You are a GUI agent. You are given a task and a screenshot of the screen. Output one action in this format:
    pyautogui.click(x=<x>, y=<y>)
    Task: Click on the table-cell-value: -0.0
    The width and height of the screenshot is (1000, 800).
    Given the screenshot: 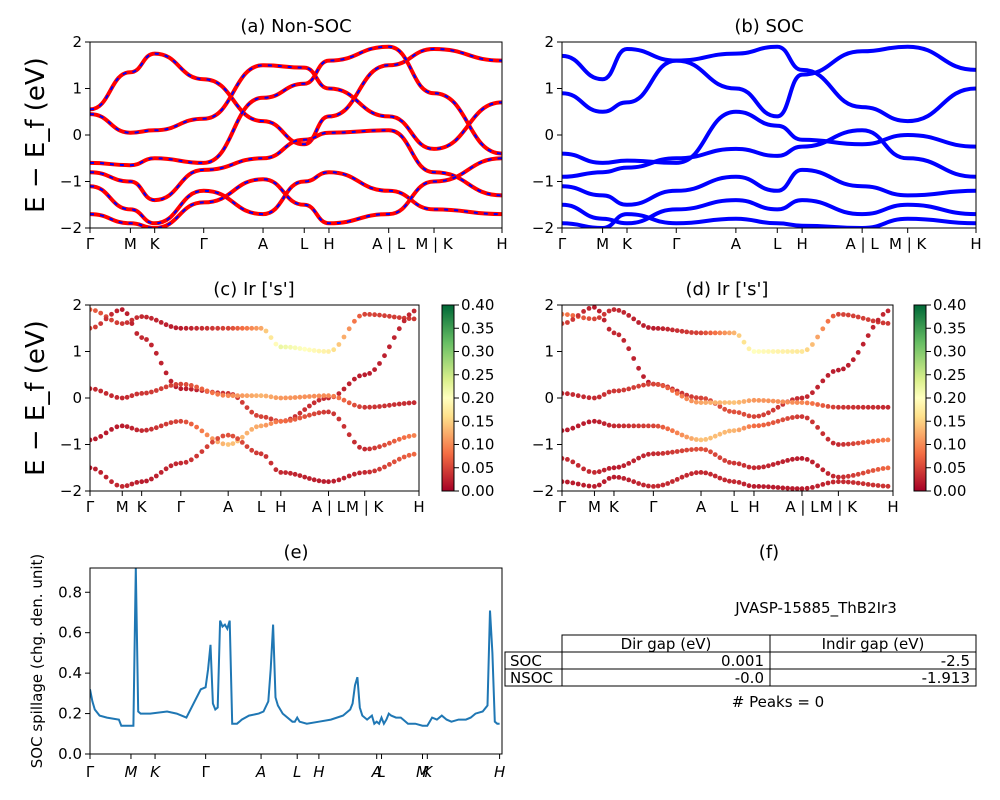 What is the action you would take?
    pyautogui.click(x=749, y=678)
    